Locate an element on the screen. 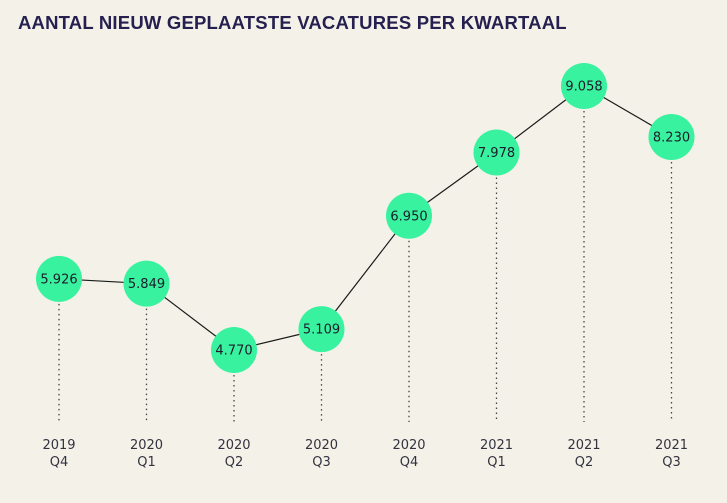 Image resolution: width=727 pixels, height=503 pixels. data-label: 4.770 is located at coordinates (233, 351).